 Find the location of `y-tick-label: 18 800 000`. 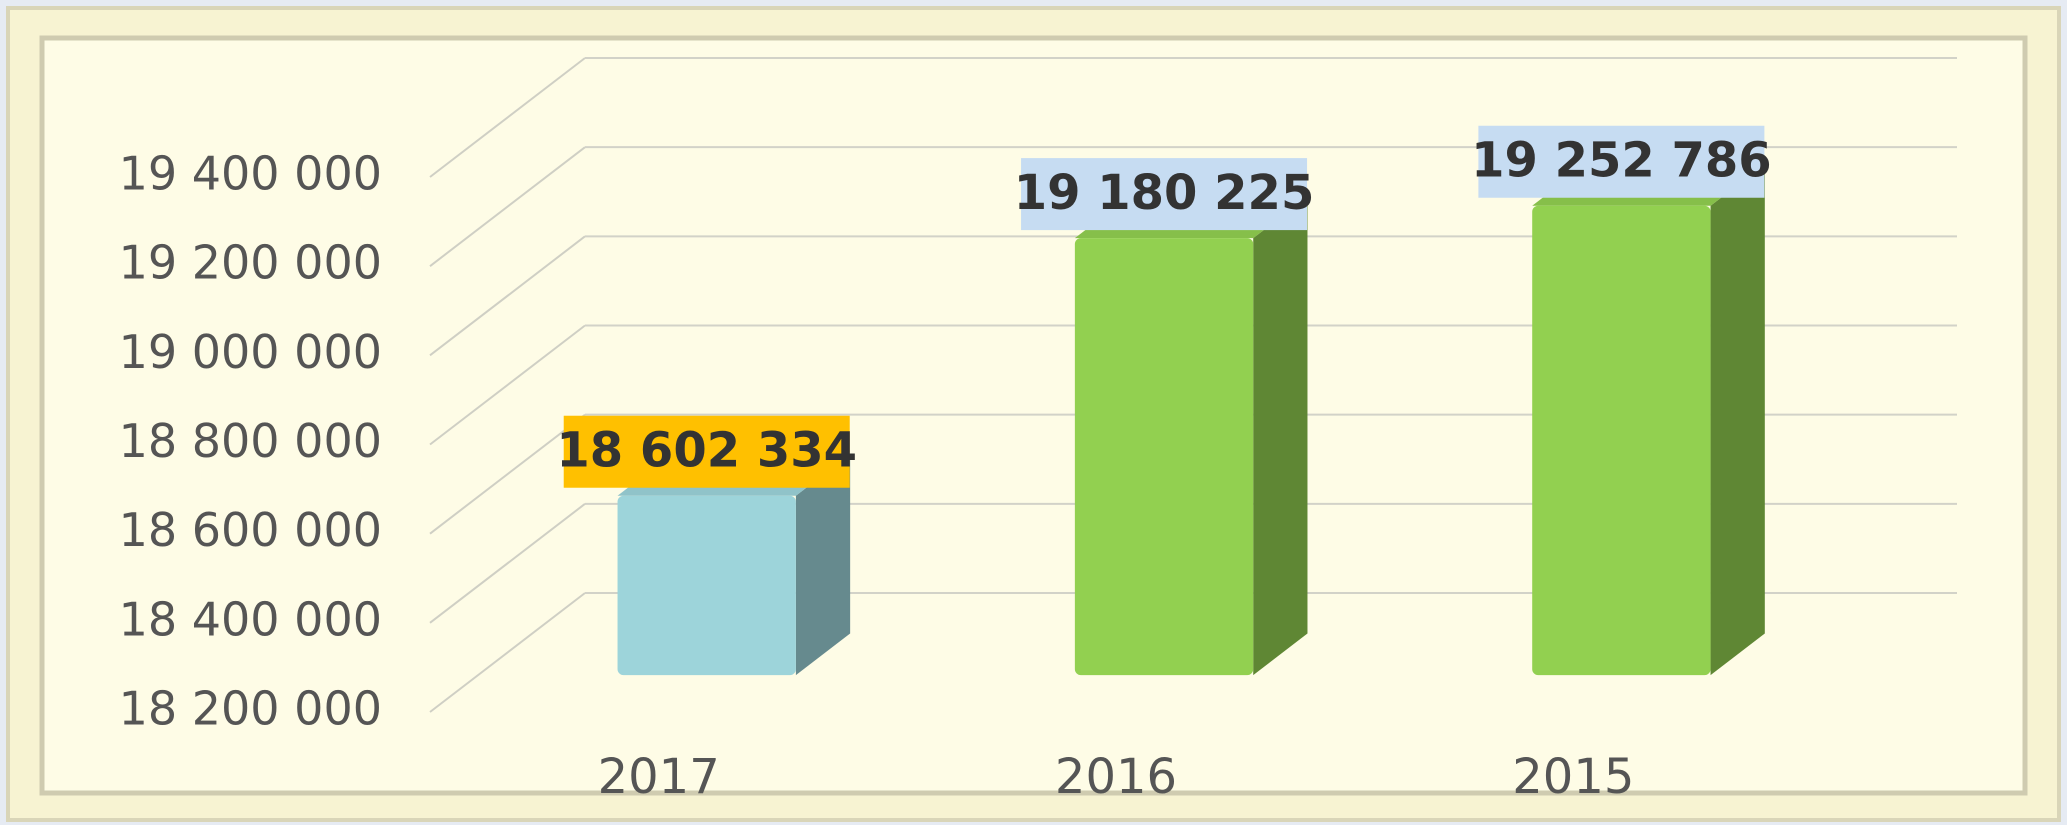

y-tick-label: 18 800 000 is located at coordinates (250, 441).